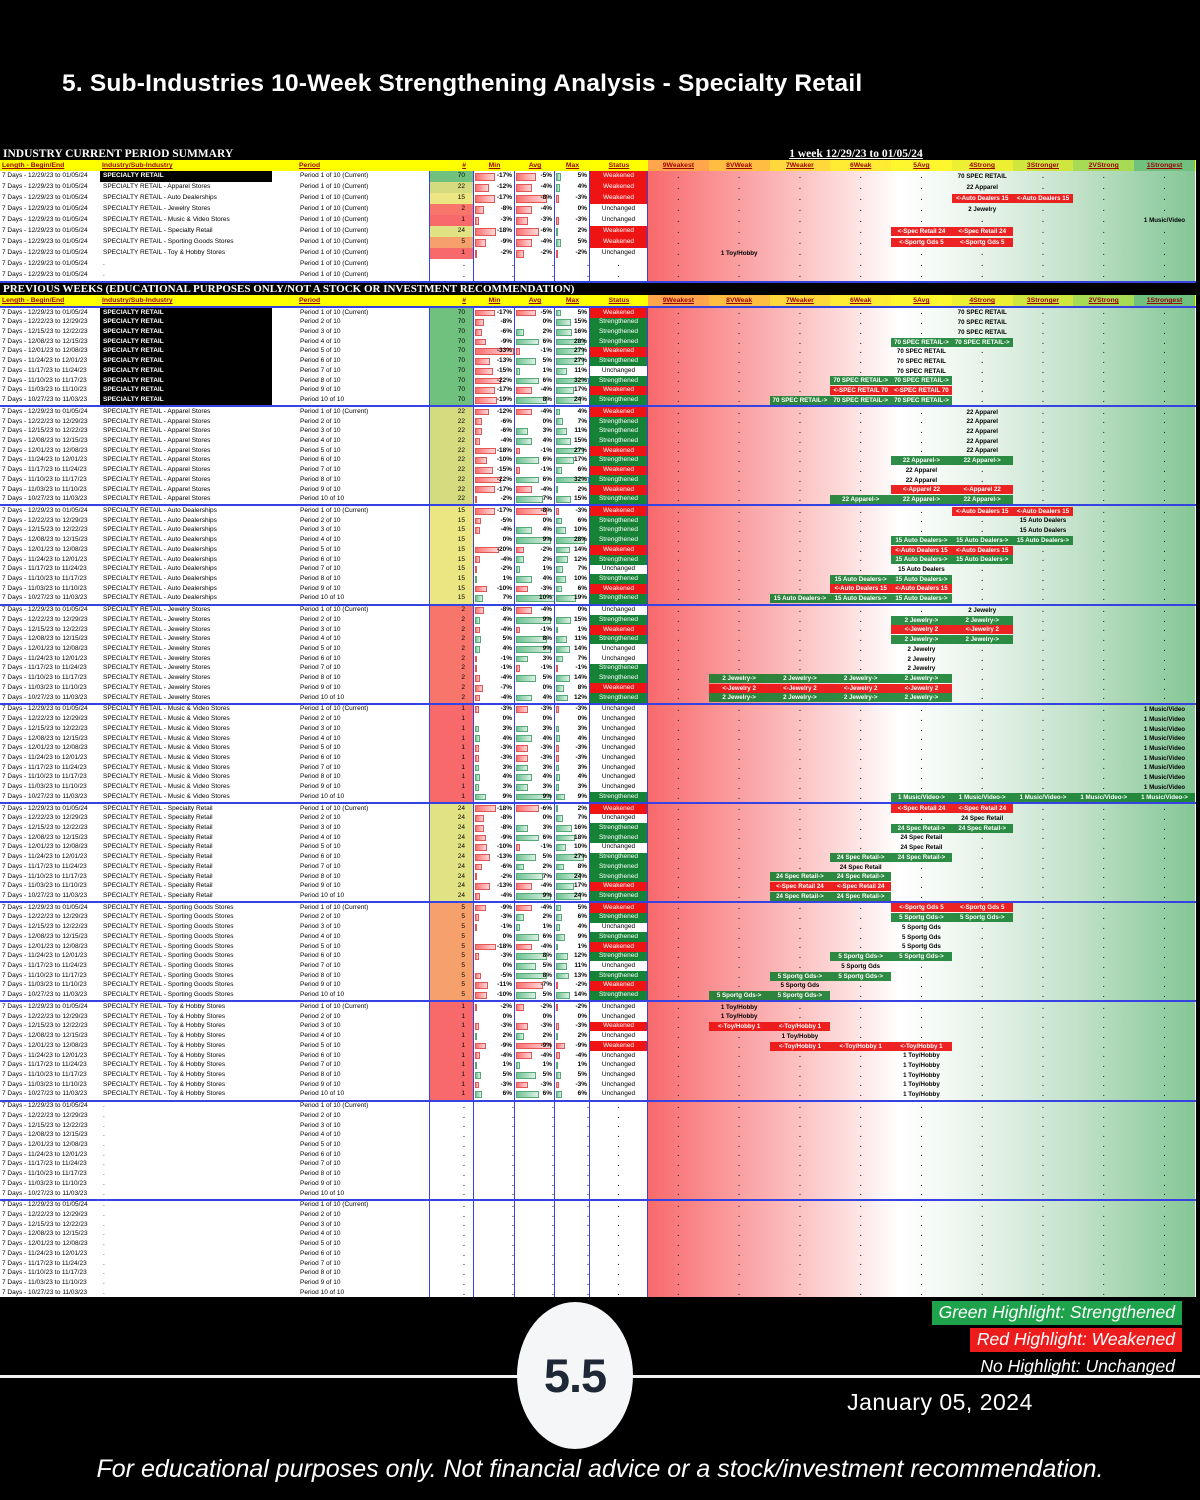  I want to click on cell-avg: -4%, so click(535, 610).